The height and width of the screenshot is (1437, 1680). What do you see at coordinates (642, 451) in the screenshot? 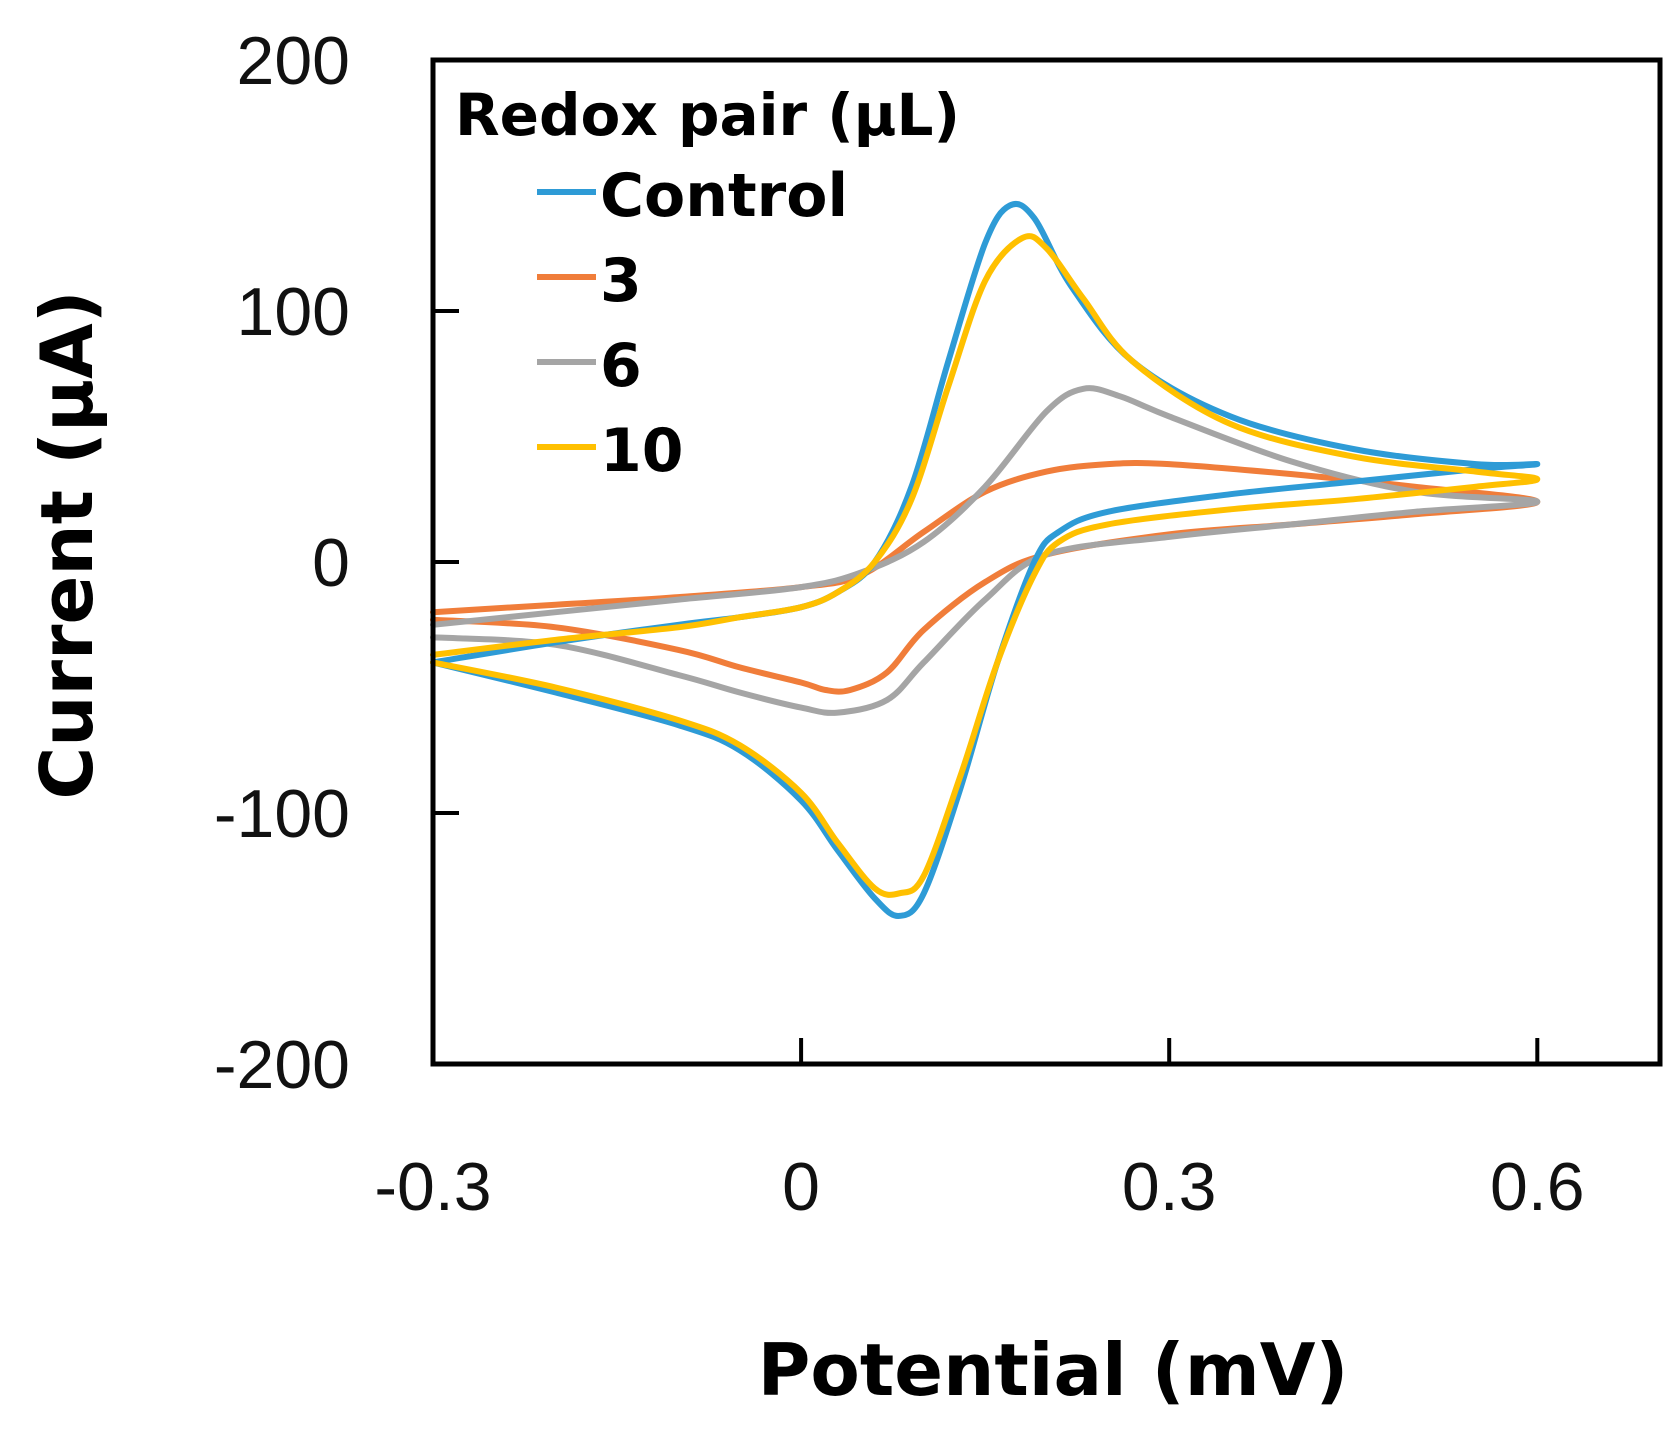
I see `legend-label-10: 10` at bounding box center [642, 451].